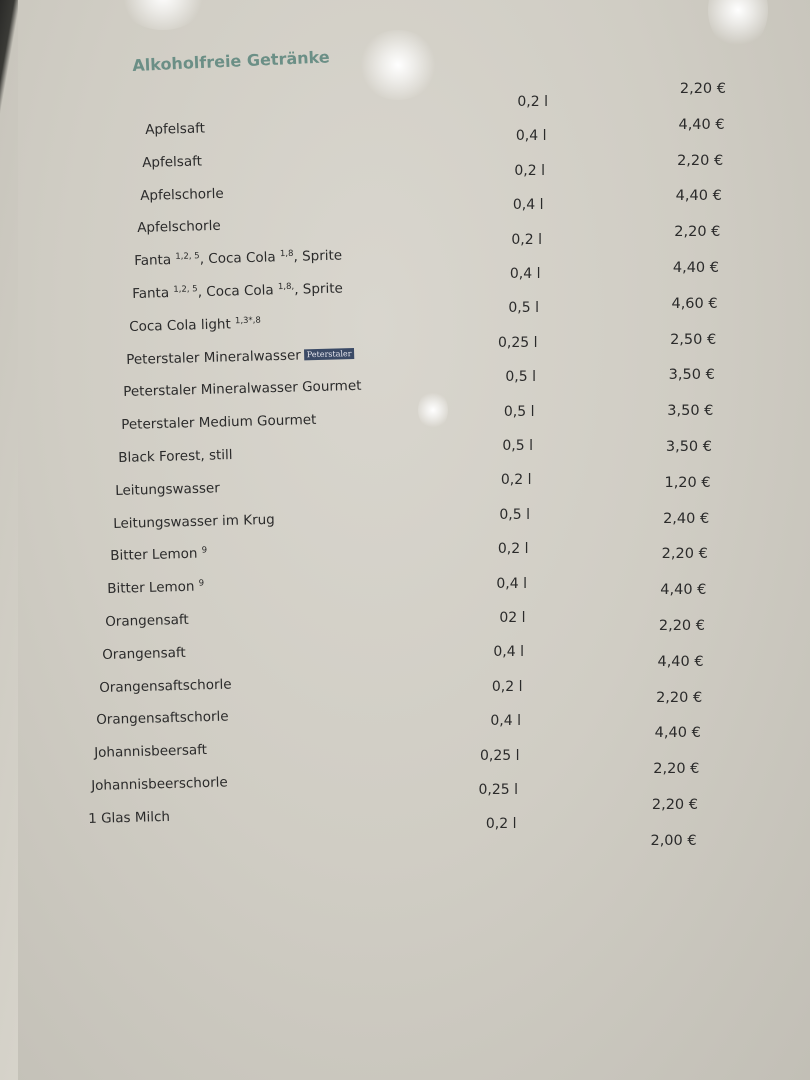  I want to click on price: 2,40 €, so click(686, 518).